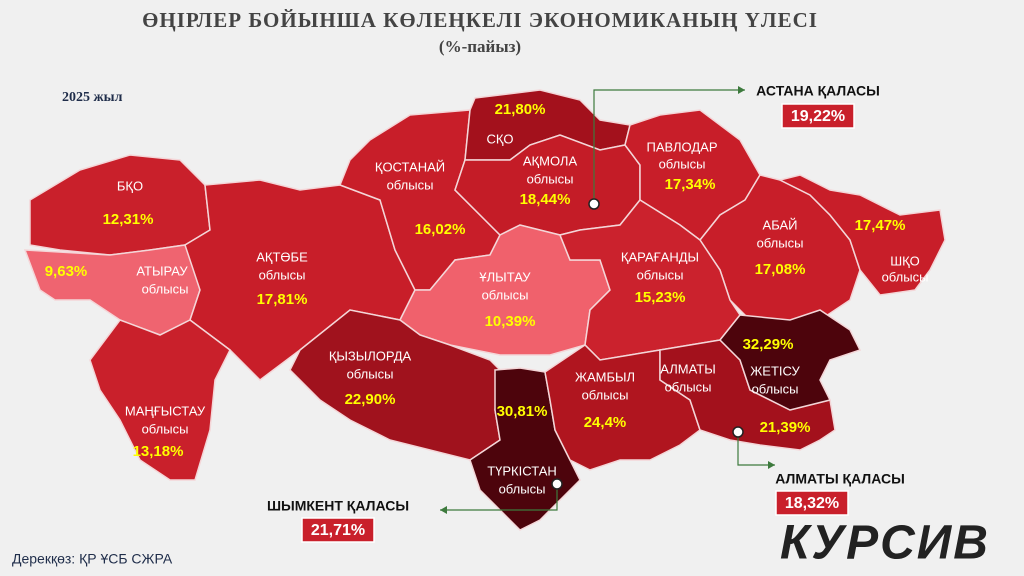 The image size is (1024, 576). I want to click on region-name: ЖАМБЫЛ, so click(605, 376).